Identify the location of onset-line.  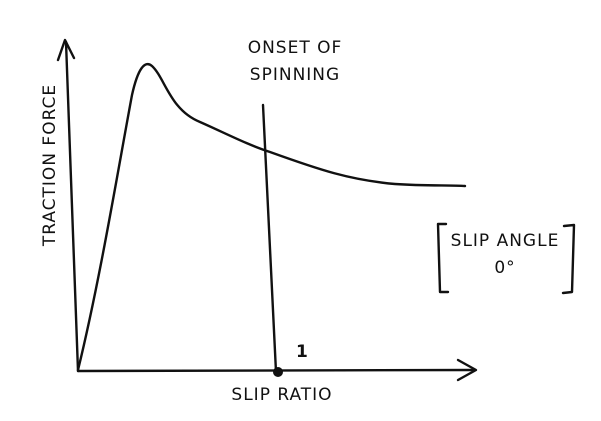
(269, 238).